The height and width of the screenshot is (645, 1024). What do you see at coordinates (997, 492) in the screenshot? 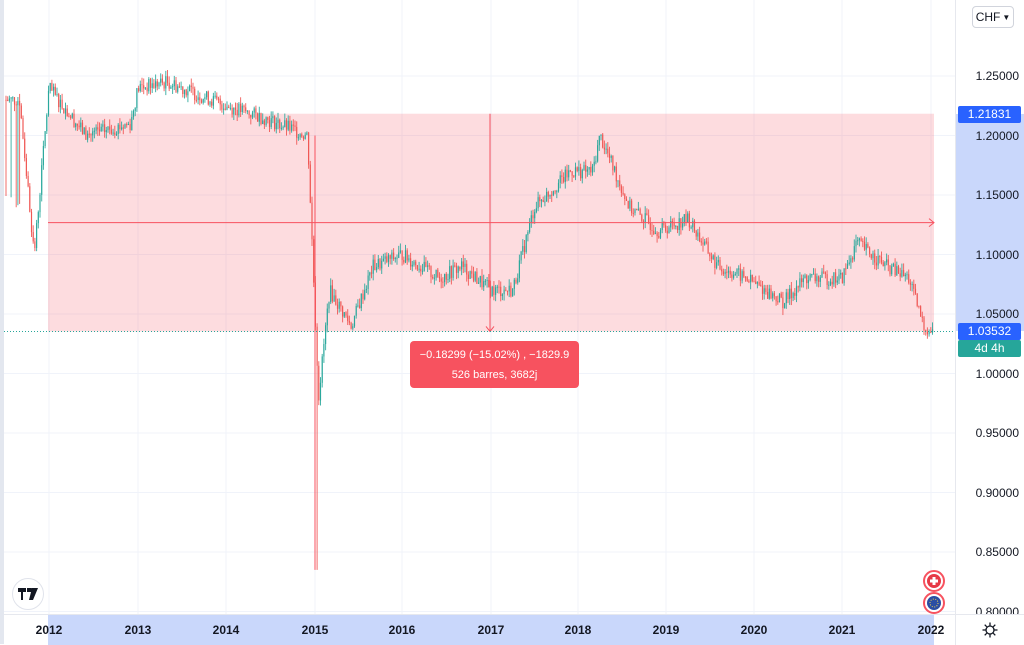
I see `price-tick: 0.90000` at bounding box center [997, 492].